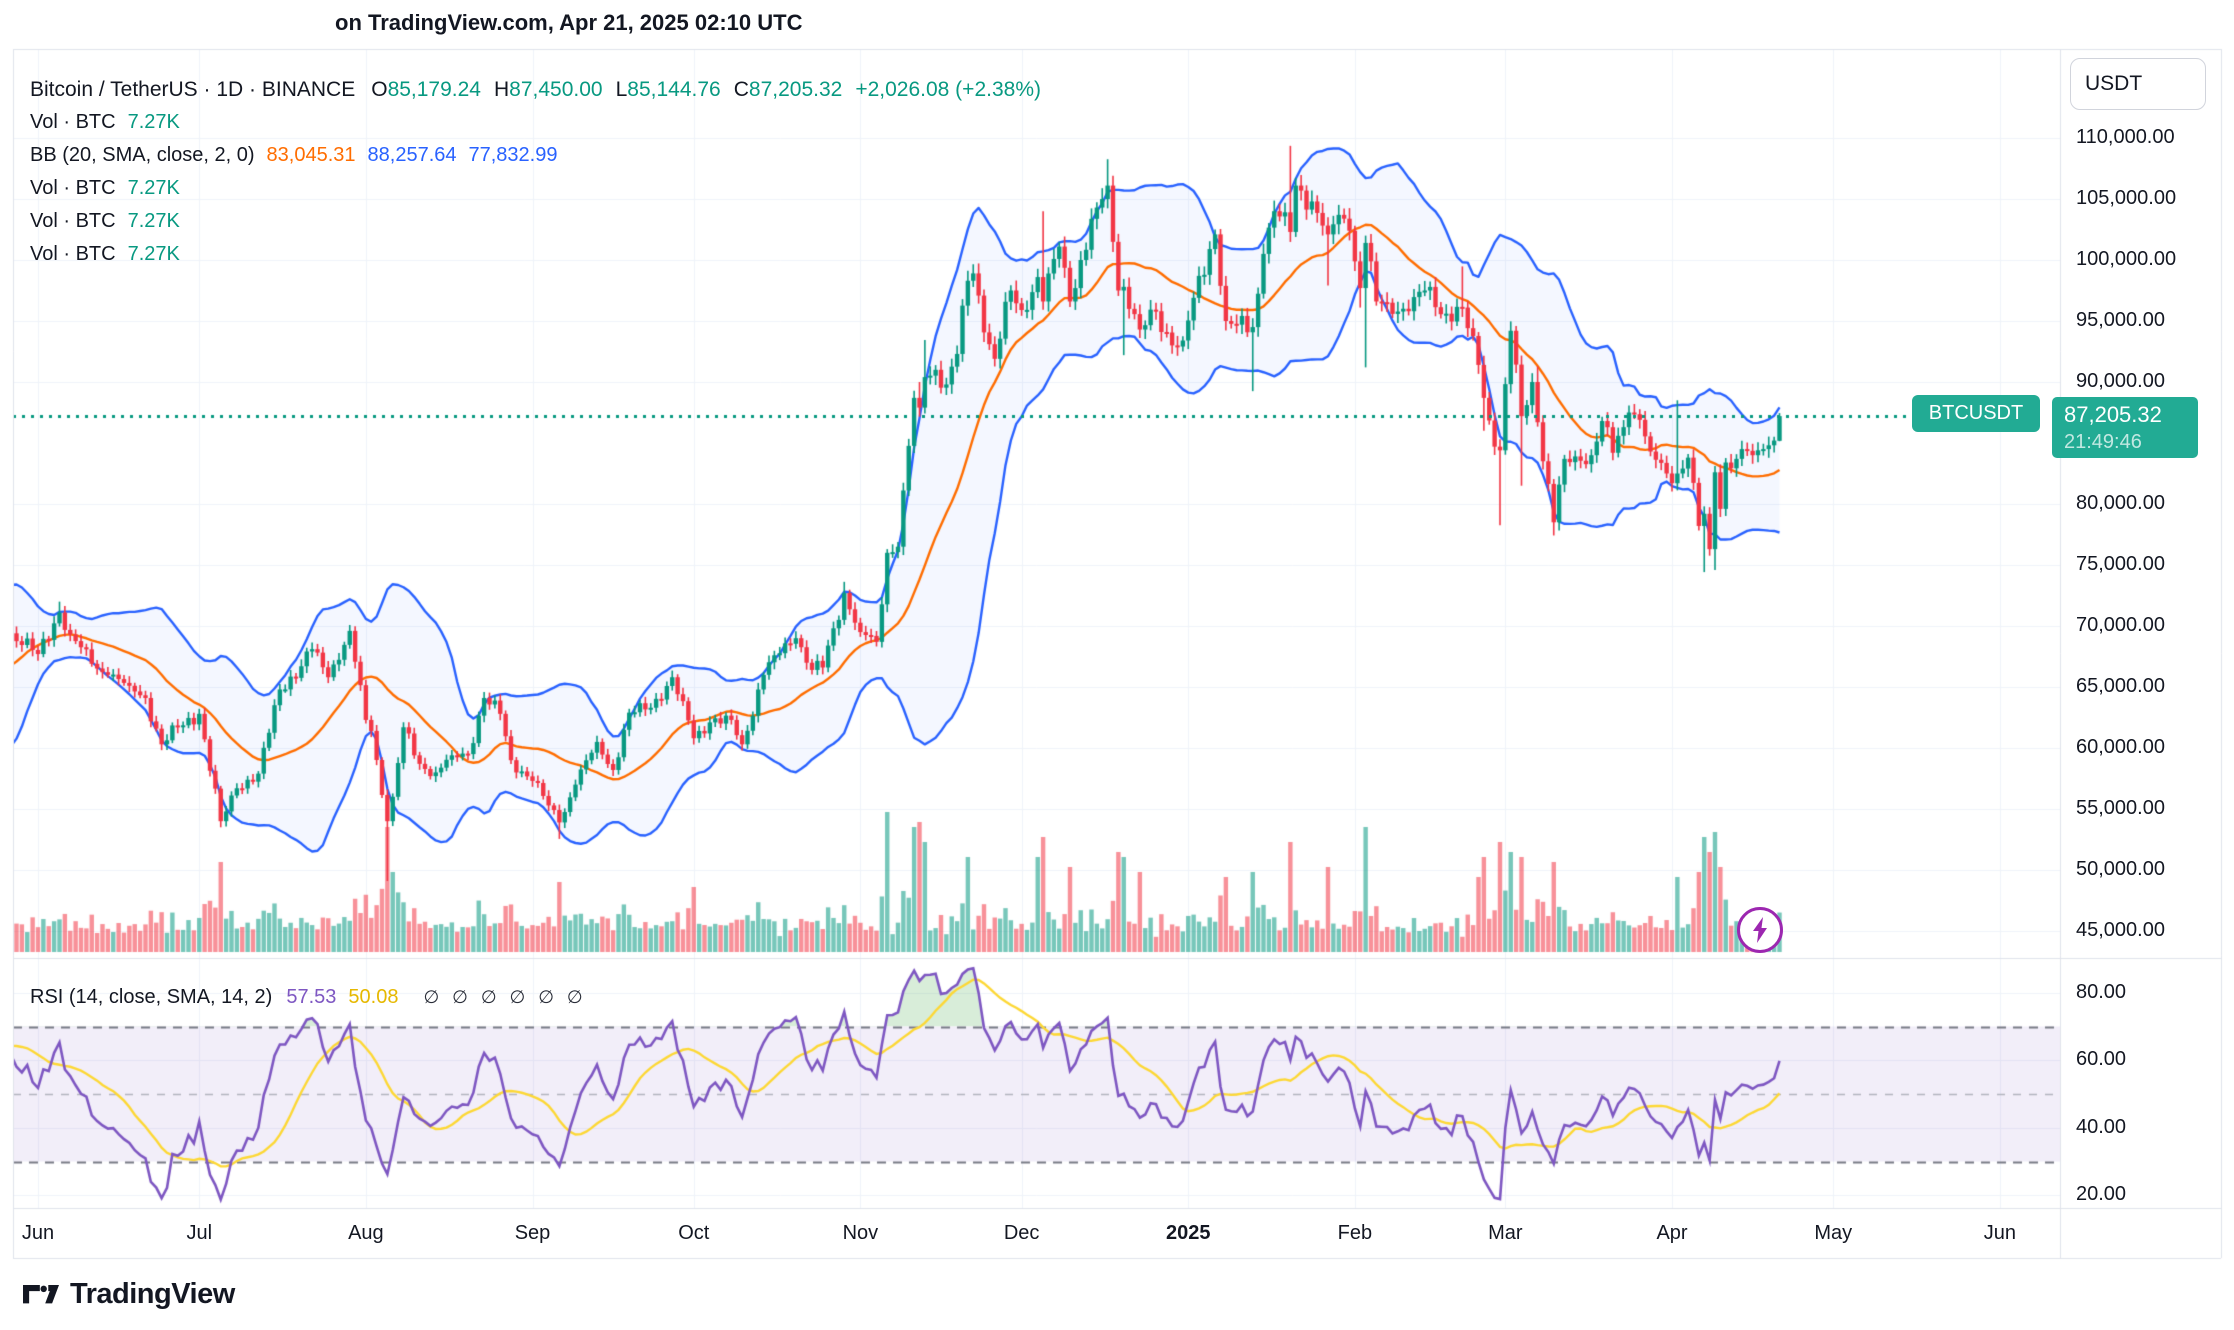 The height and width of the screenshot is (1330, 2234). What do you see at coordinates (366, 1233) in the screenshot?
I see `time-axis-label: Aug` at bounding box center [366, 1233].